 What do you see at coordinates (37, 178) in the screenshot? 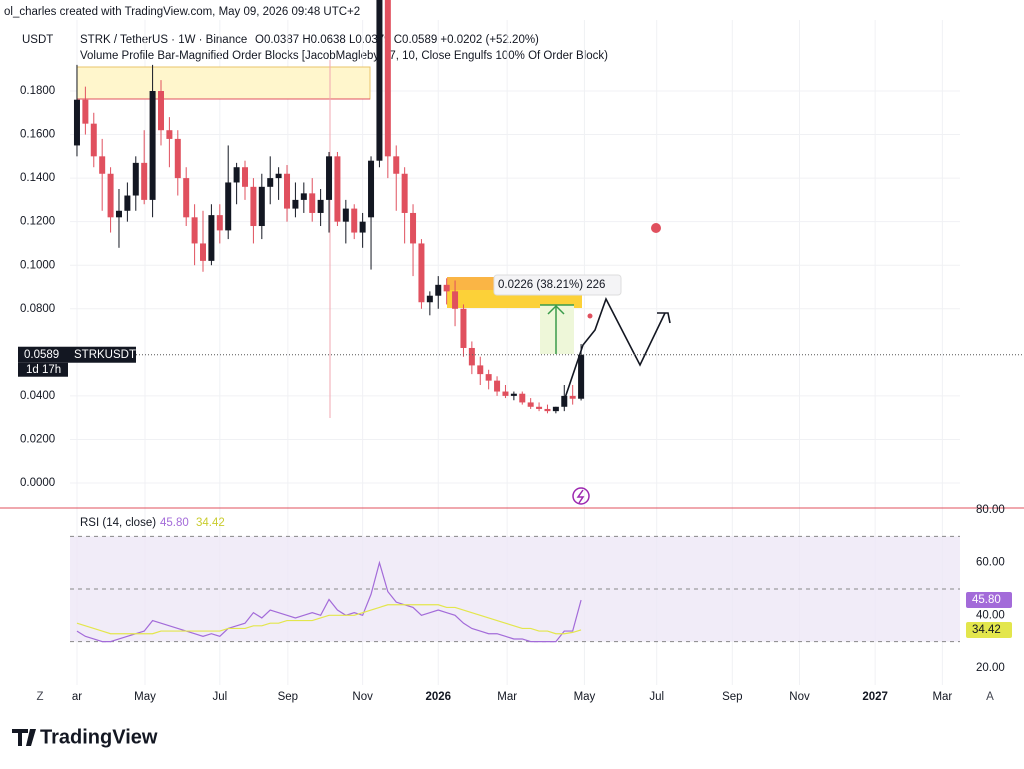
I see `y-tick-label: 0.1400` at bounding box center [37, 178].